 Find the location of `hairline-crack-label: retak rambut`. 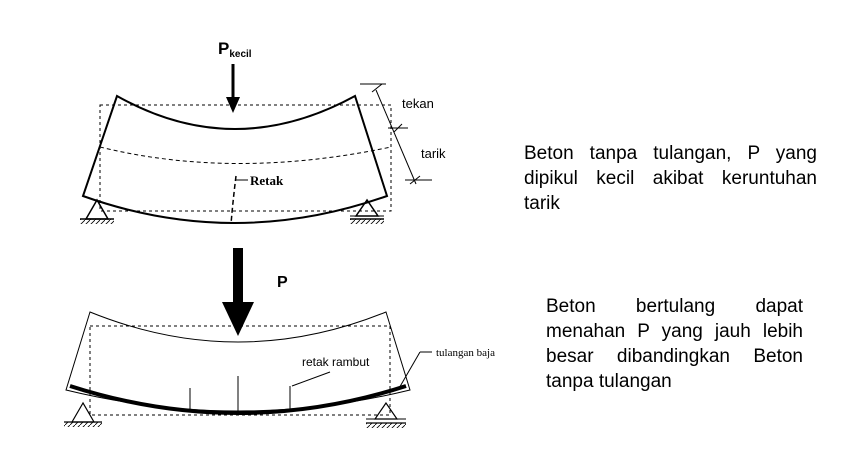

hairline-crack-label: retak rambut is located at coordinates (336, 362).